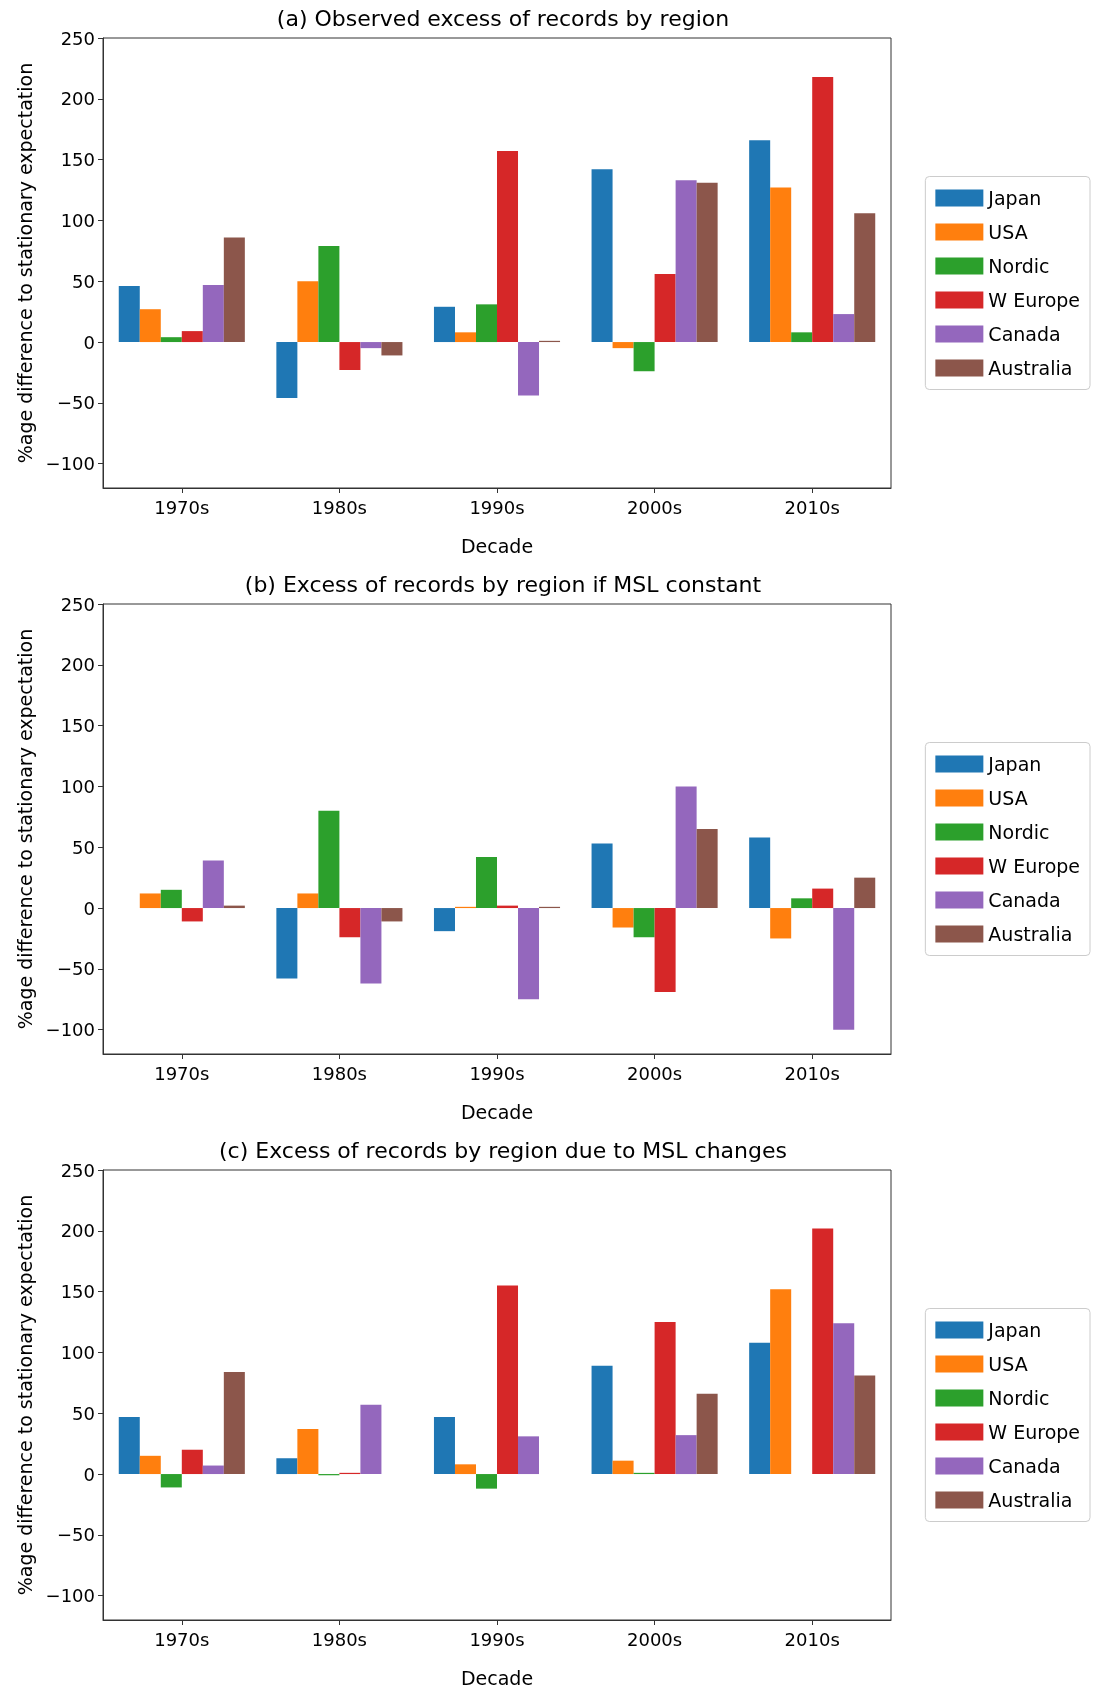 This screenshot has height=1699, width=1094. I want to click on x-tick-label: 2010s, so click(812, 507).